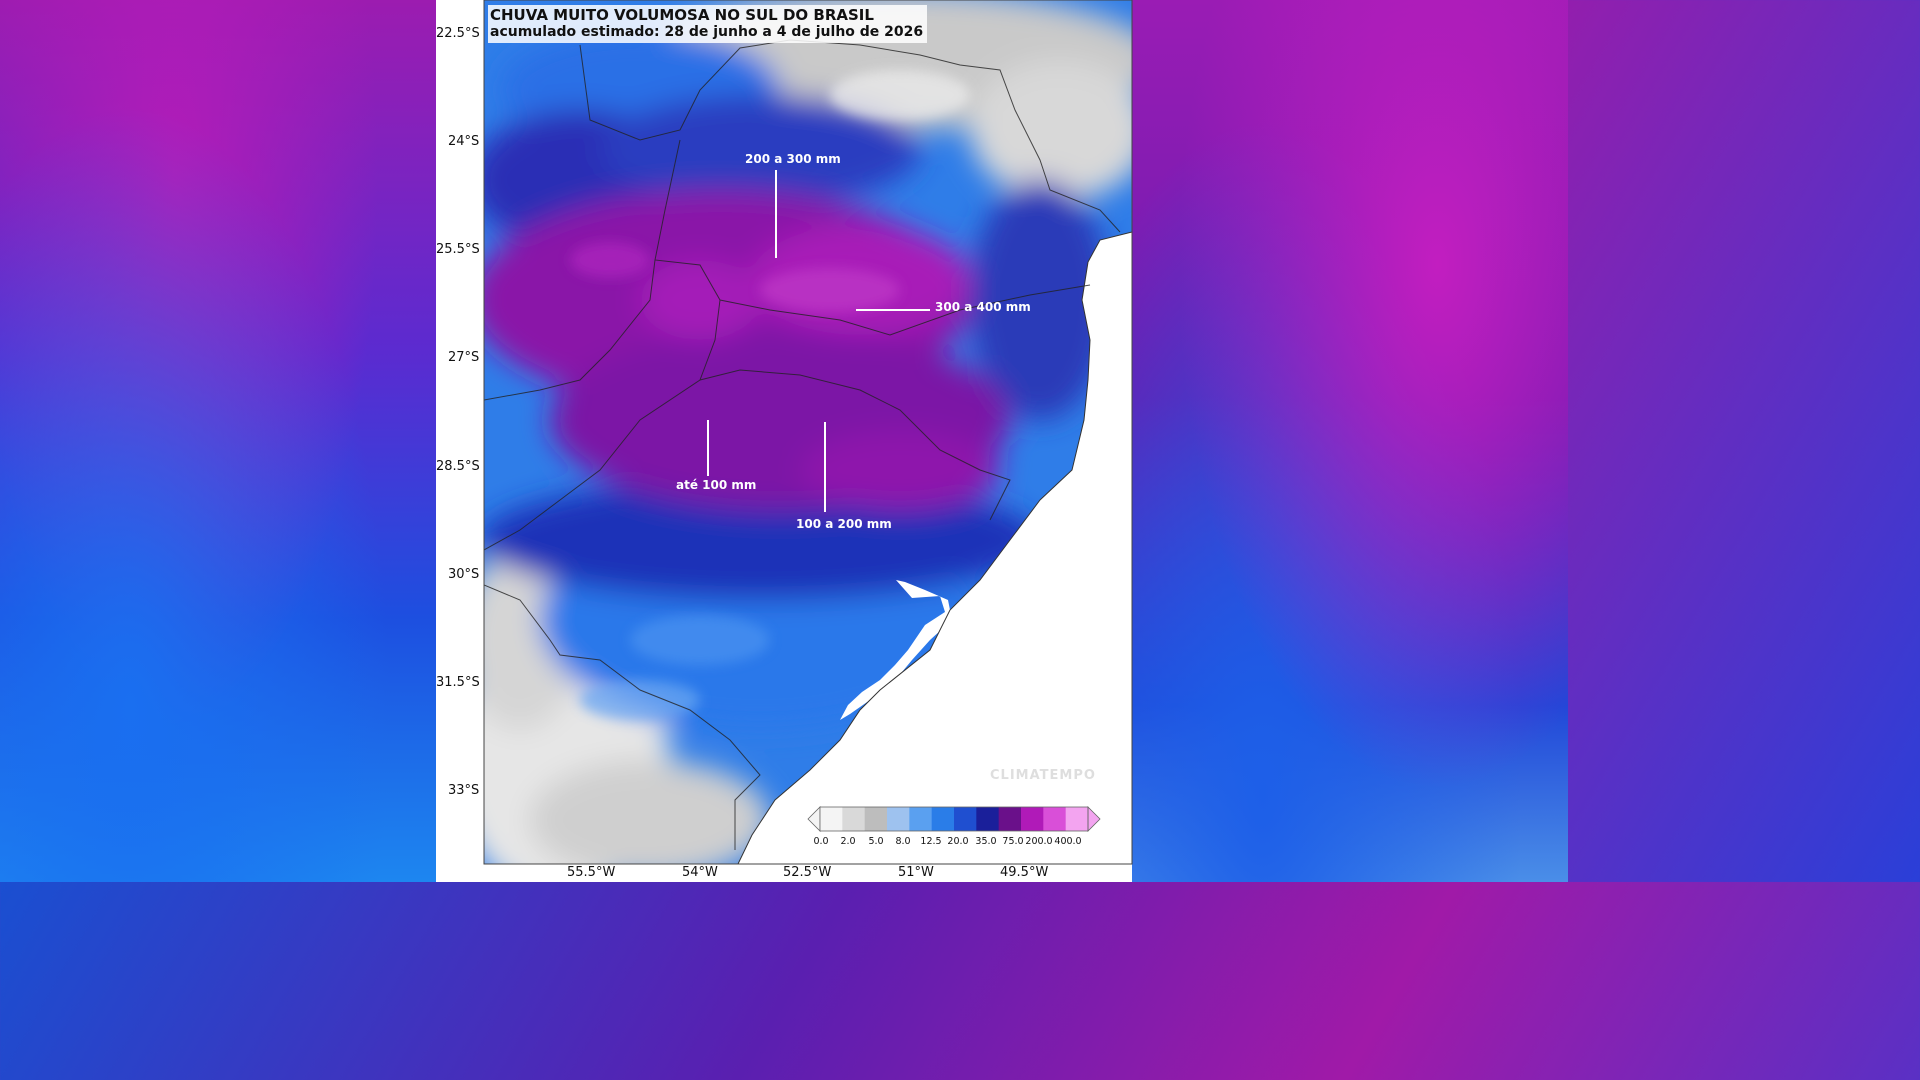  What do you see at coordinates (682, 15) in the screenshot?
I see `map-title: CHUVA MUITO VOLUMOSA NO SUL DO BRASIL` at bounding box center [682, 15].